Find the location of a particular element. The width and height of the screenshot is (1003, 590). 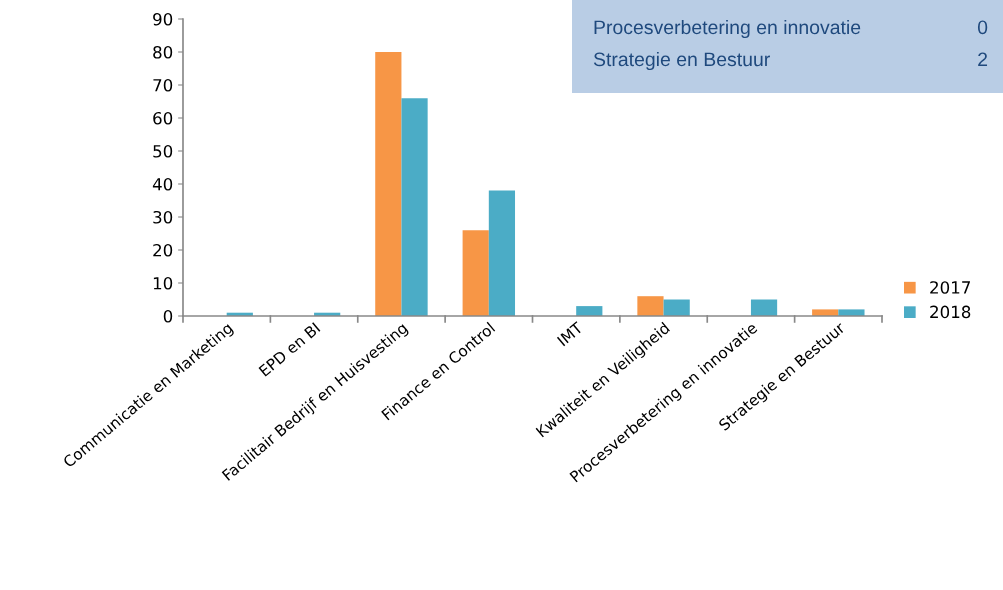

text: 0 is located at coordinates (982, 27).